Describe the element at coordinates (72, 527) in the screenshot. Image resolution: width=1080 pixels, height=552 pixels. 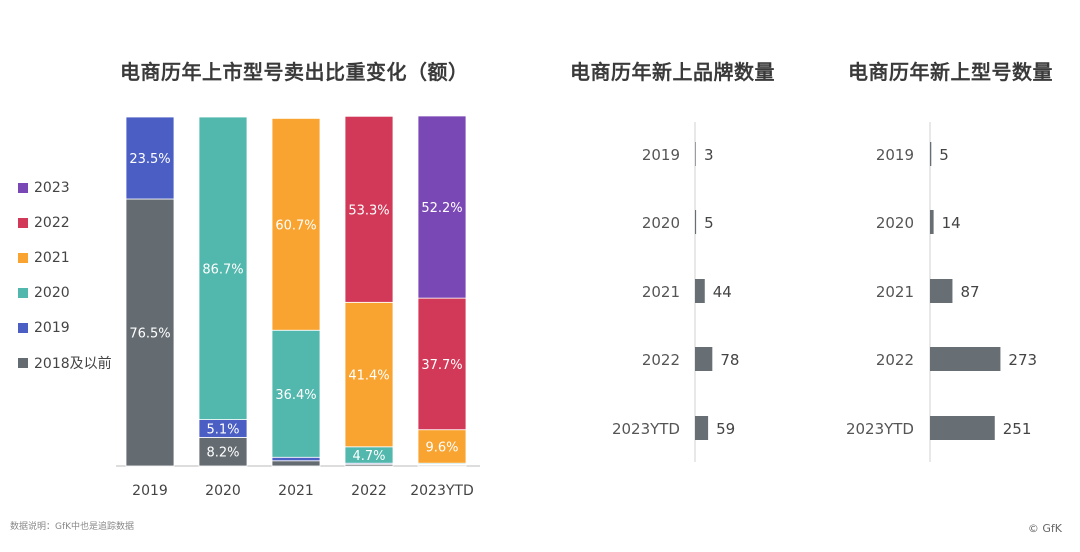
I see `footnote: 数据说明：GfK中也是追踪数据` at that location.